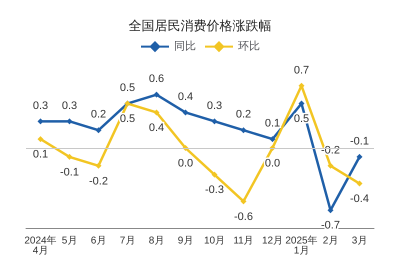 The width and height of the screenshot is (400, 280). I want to click on x-tick-label: 8月, so click(156, 241).